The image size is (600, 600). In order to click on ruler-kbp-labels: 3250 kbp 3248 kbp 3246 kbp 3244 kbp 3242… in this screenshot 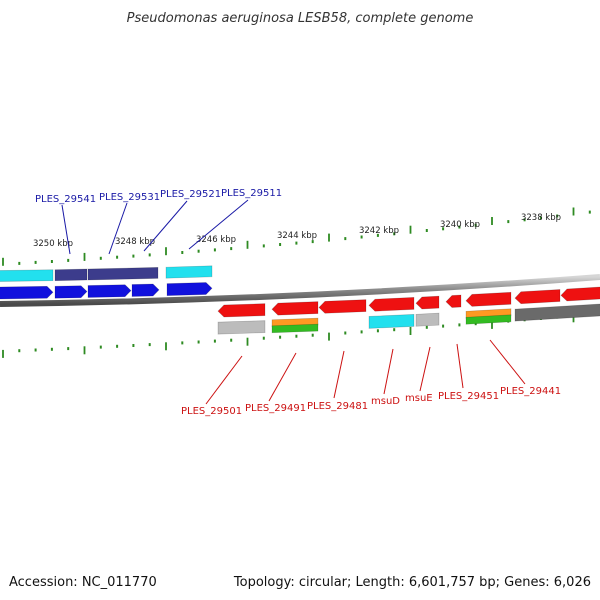, I will do `click(297, 231)`.